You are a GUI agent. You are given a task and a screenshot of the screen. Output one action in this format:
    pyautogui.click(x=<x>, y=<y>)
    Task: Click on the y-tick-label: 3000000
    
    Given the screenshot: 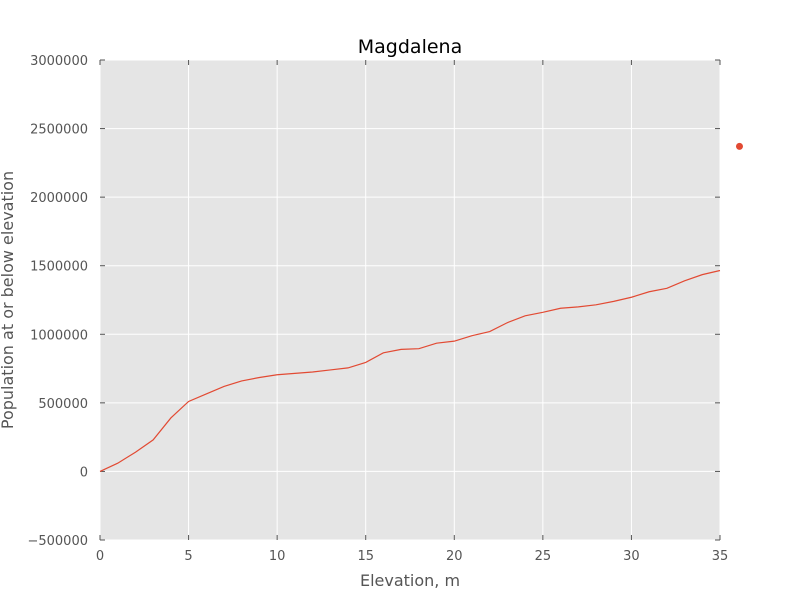 What is the action you would take?
    pyautogui.click(x=59, y=61)
    